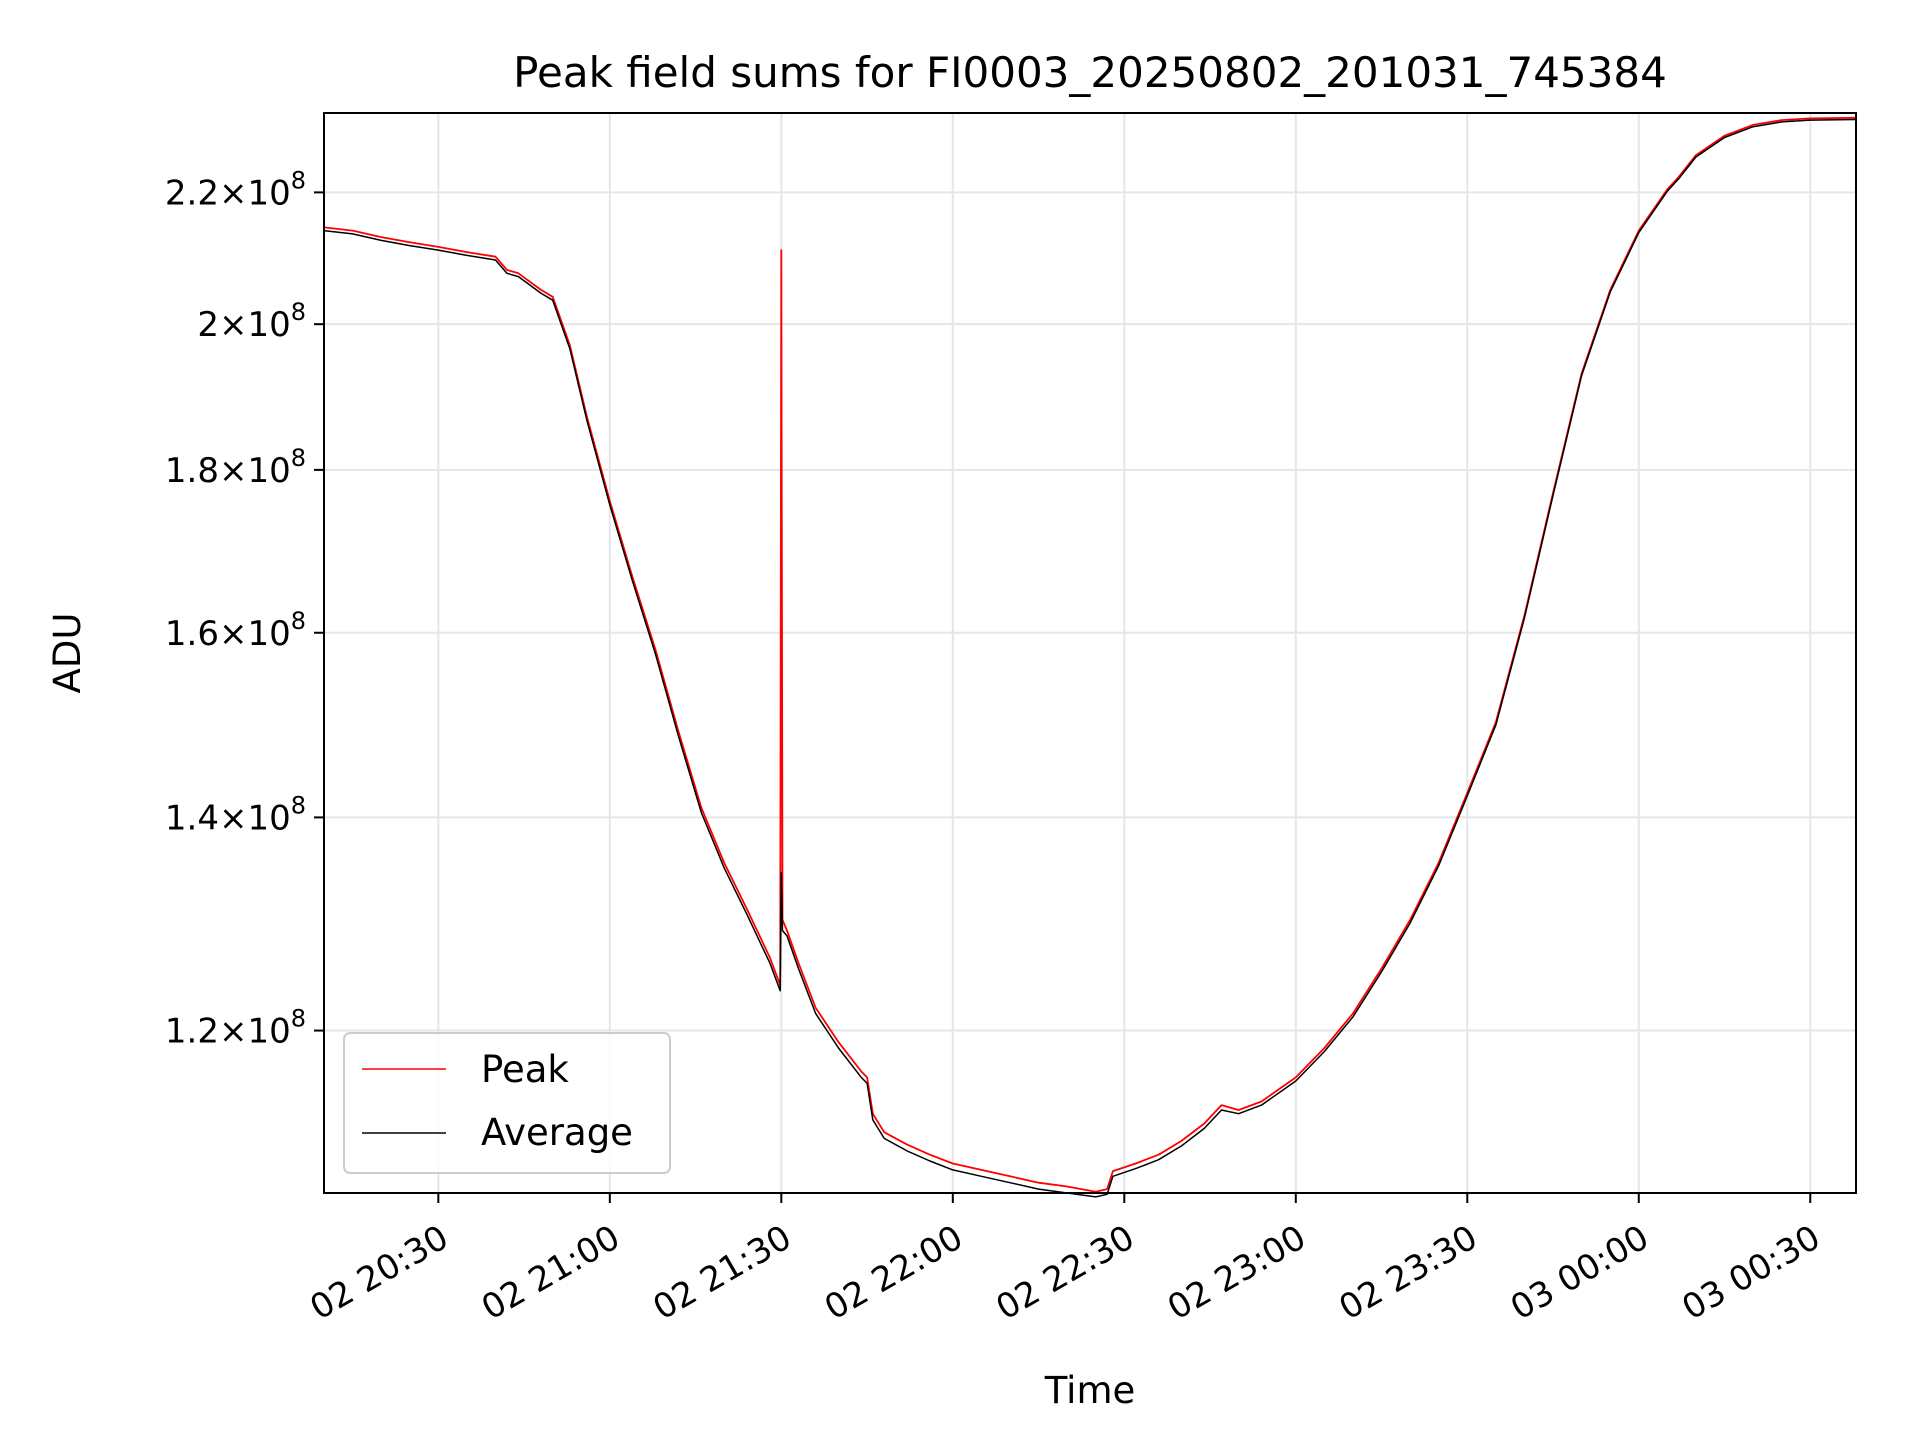  I want to click on x-tick-label: 02 23:30, so click(1408, 1273).